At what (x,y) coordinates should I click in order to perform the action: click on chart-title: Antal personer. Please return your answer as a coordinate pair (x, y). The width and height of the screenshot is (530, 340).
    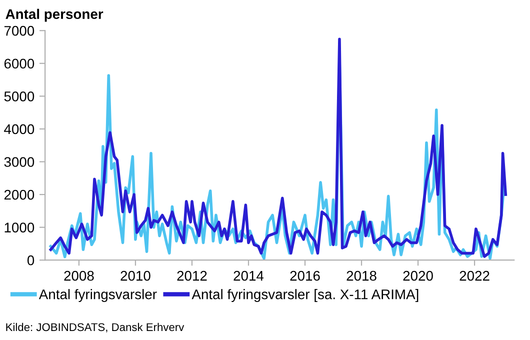
    Looking at the image, I should click on (55, 15).